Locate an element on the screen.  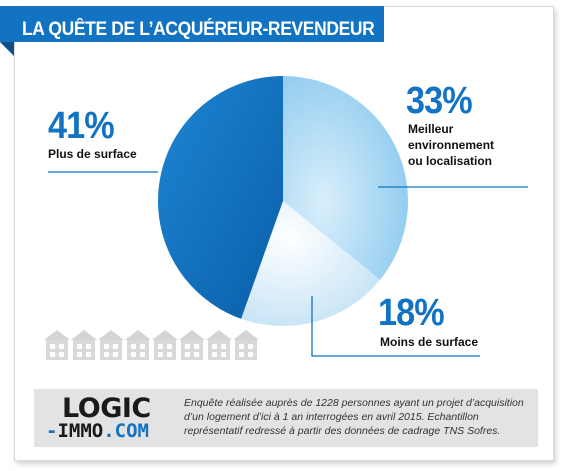
category-label-line: environnement is located at coordinates (451, 145).